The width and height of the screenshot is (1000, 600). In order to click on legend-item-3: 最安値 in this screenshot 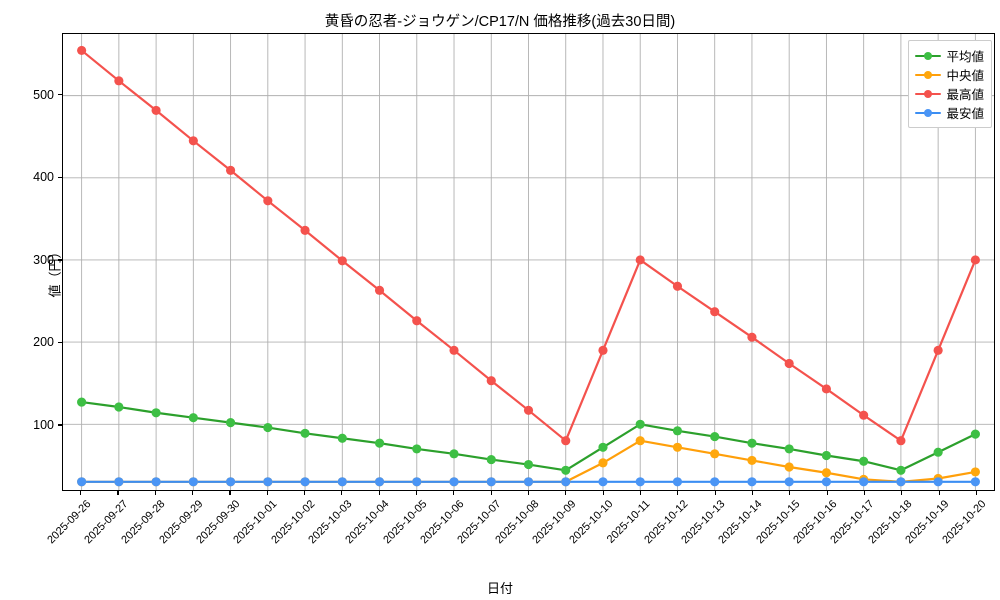, I will do `click(949, 112)`.